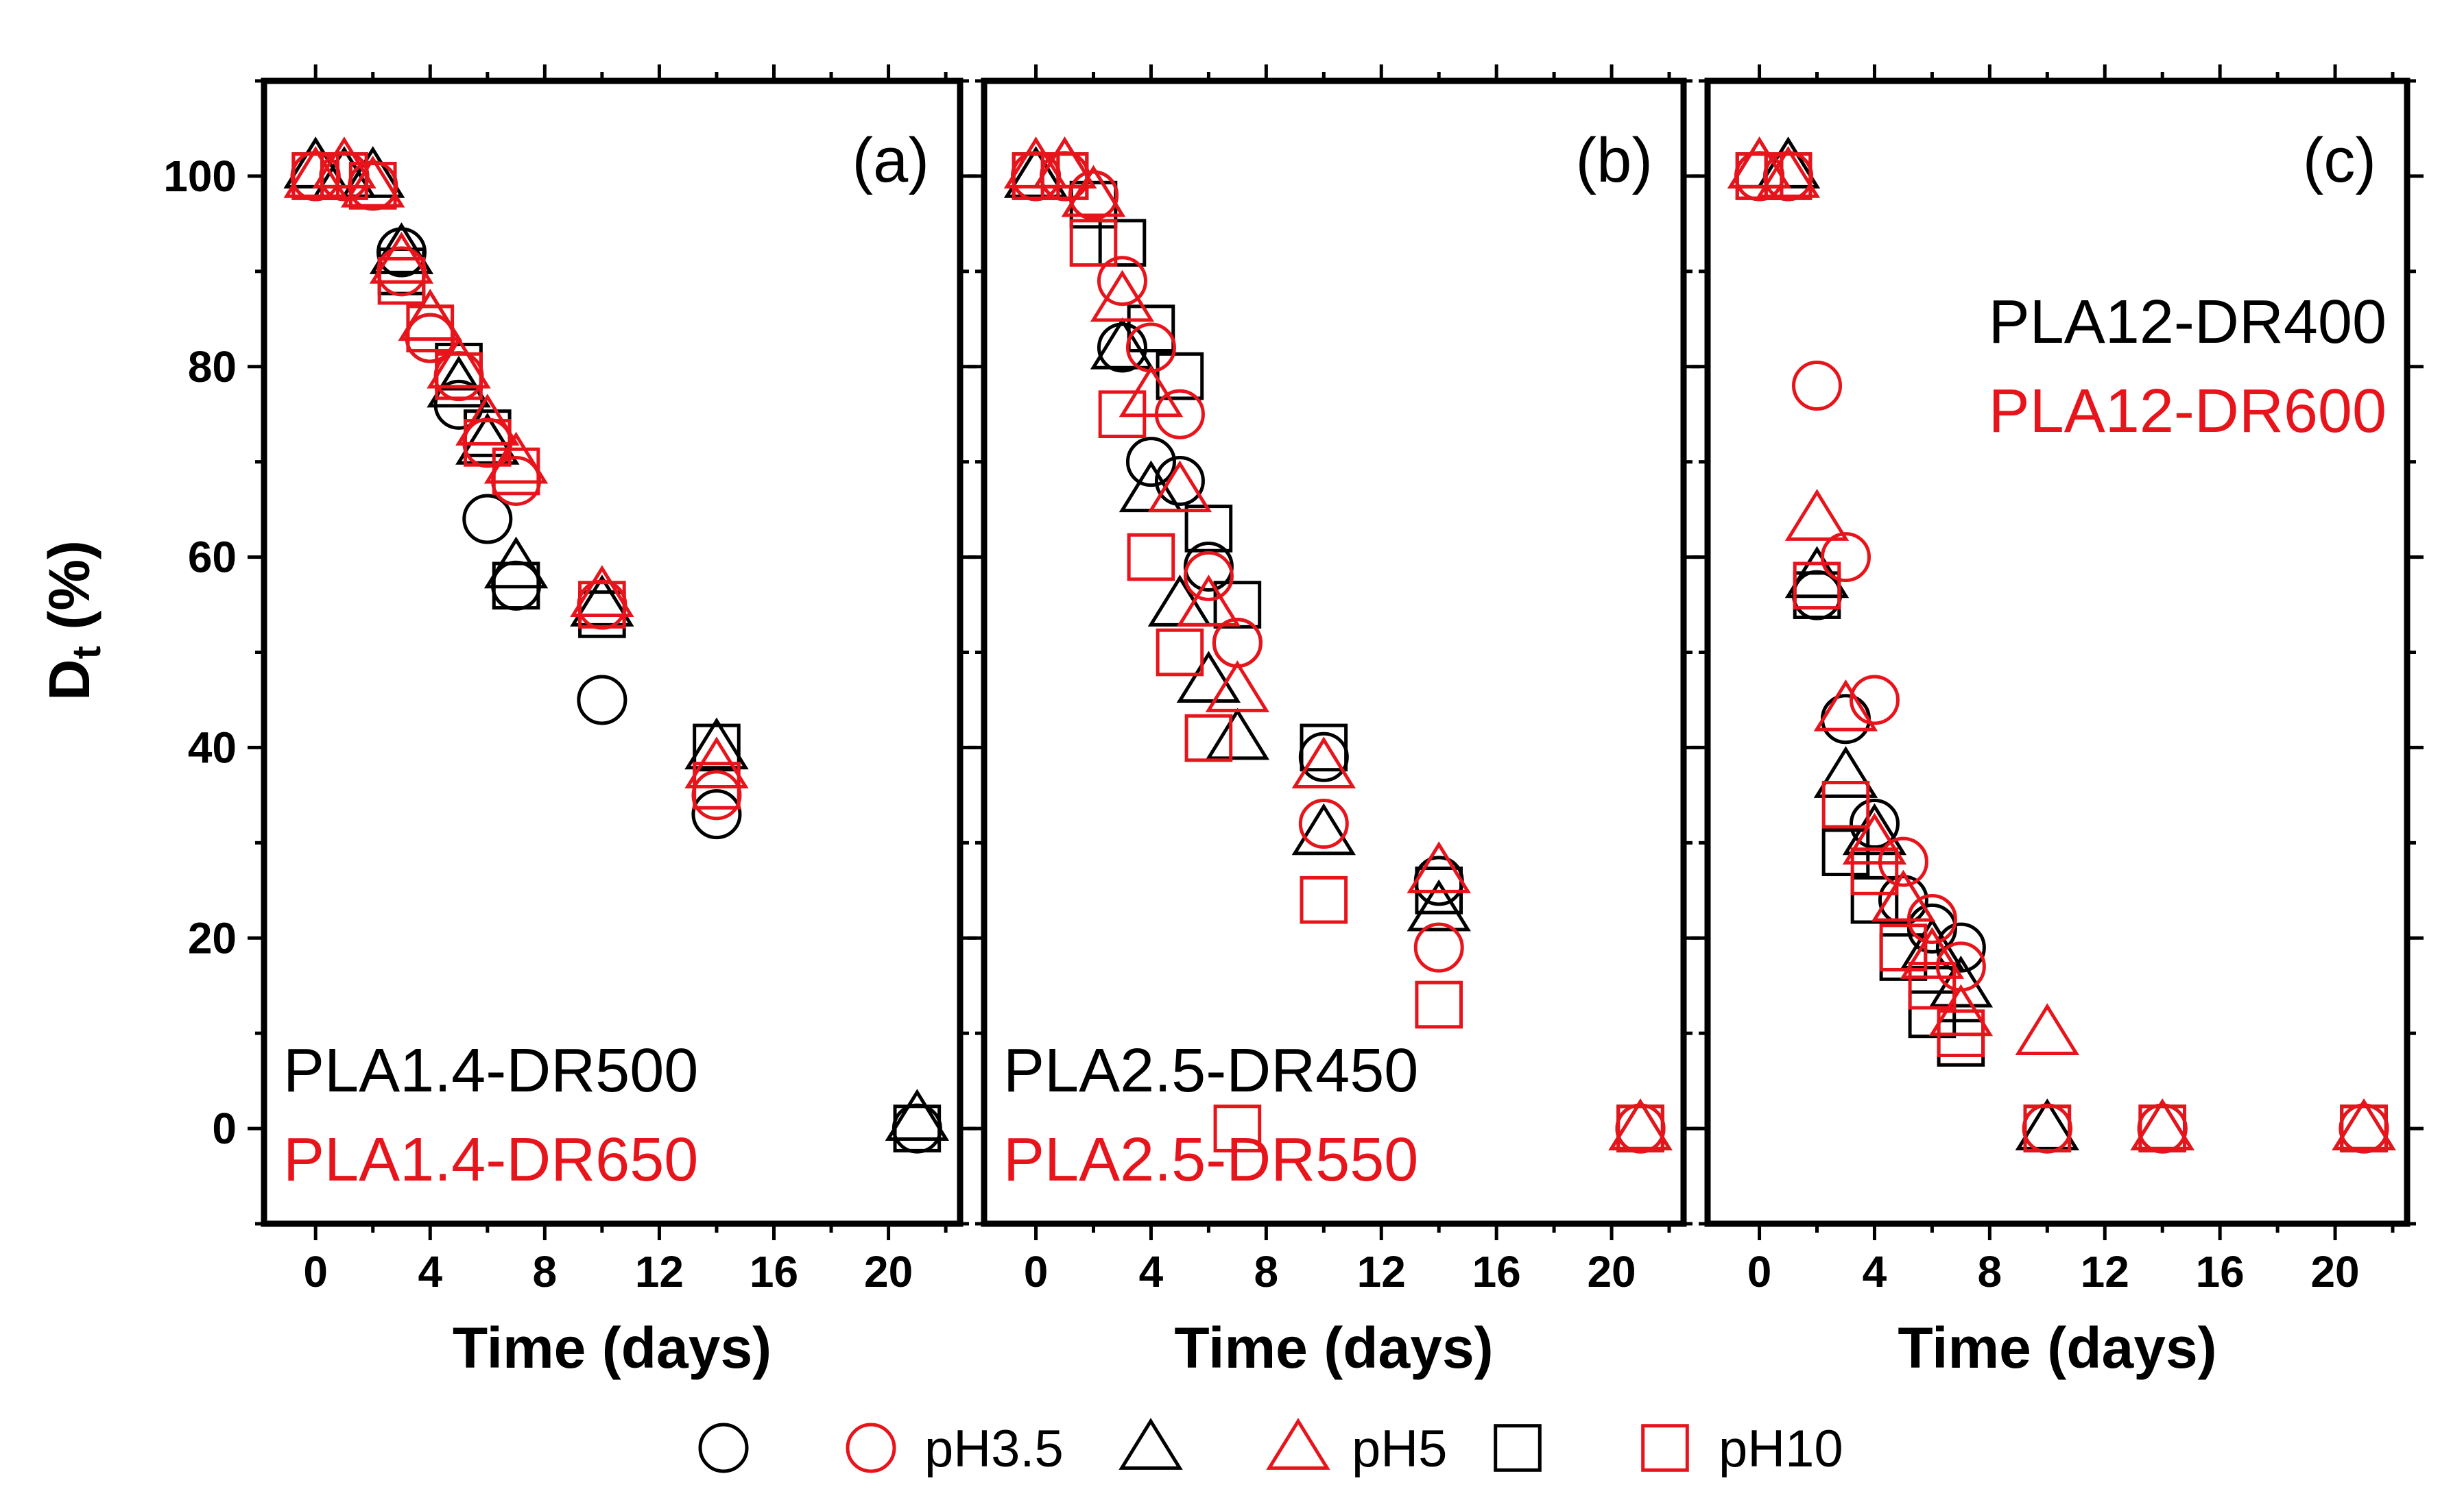 This screenshot has width=2464, height=1511. I want to click on legend: pH3.5 pH5 pH10, so click(1270, 1448).